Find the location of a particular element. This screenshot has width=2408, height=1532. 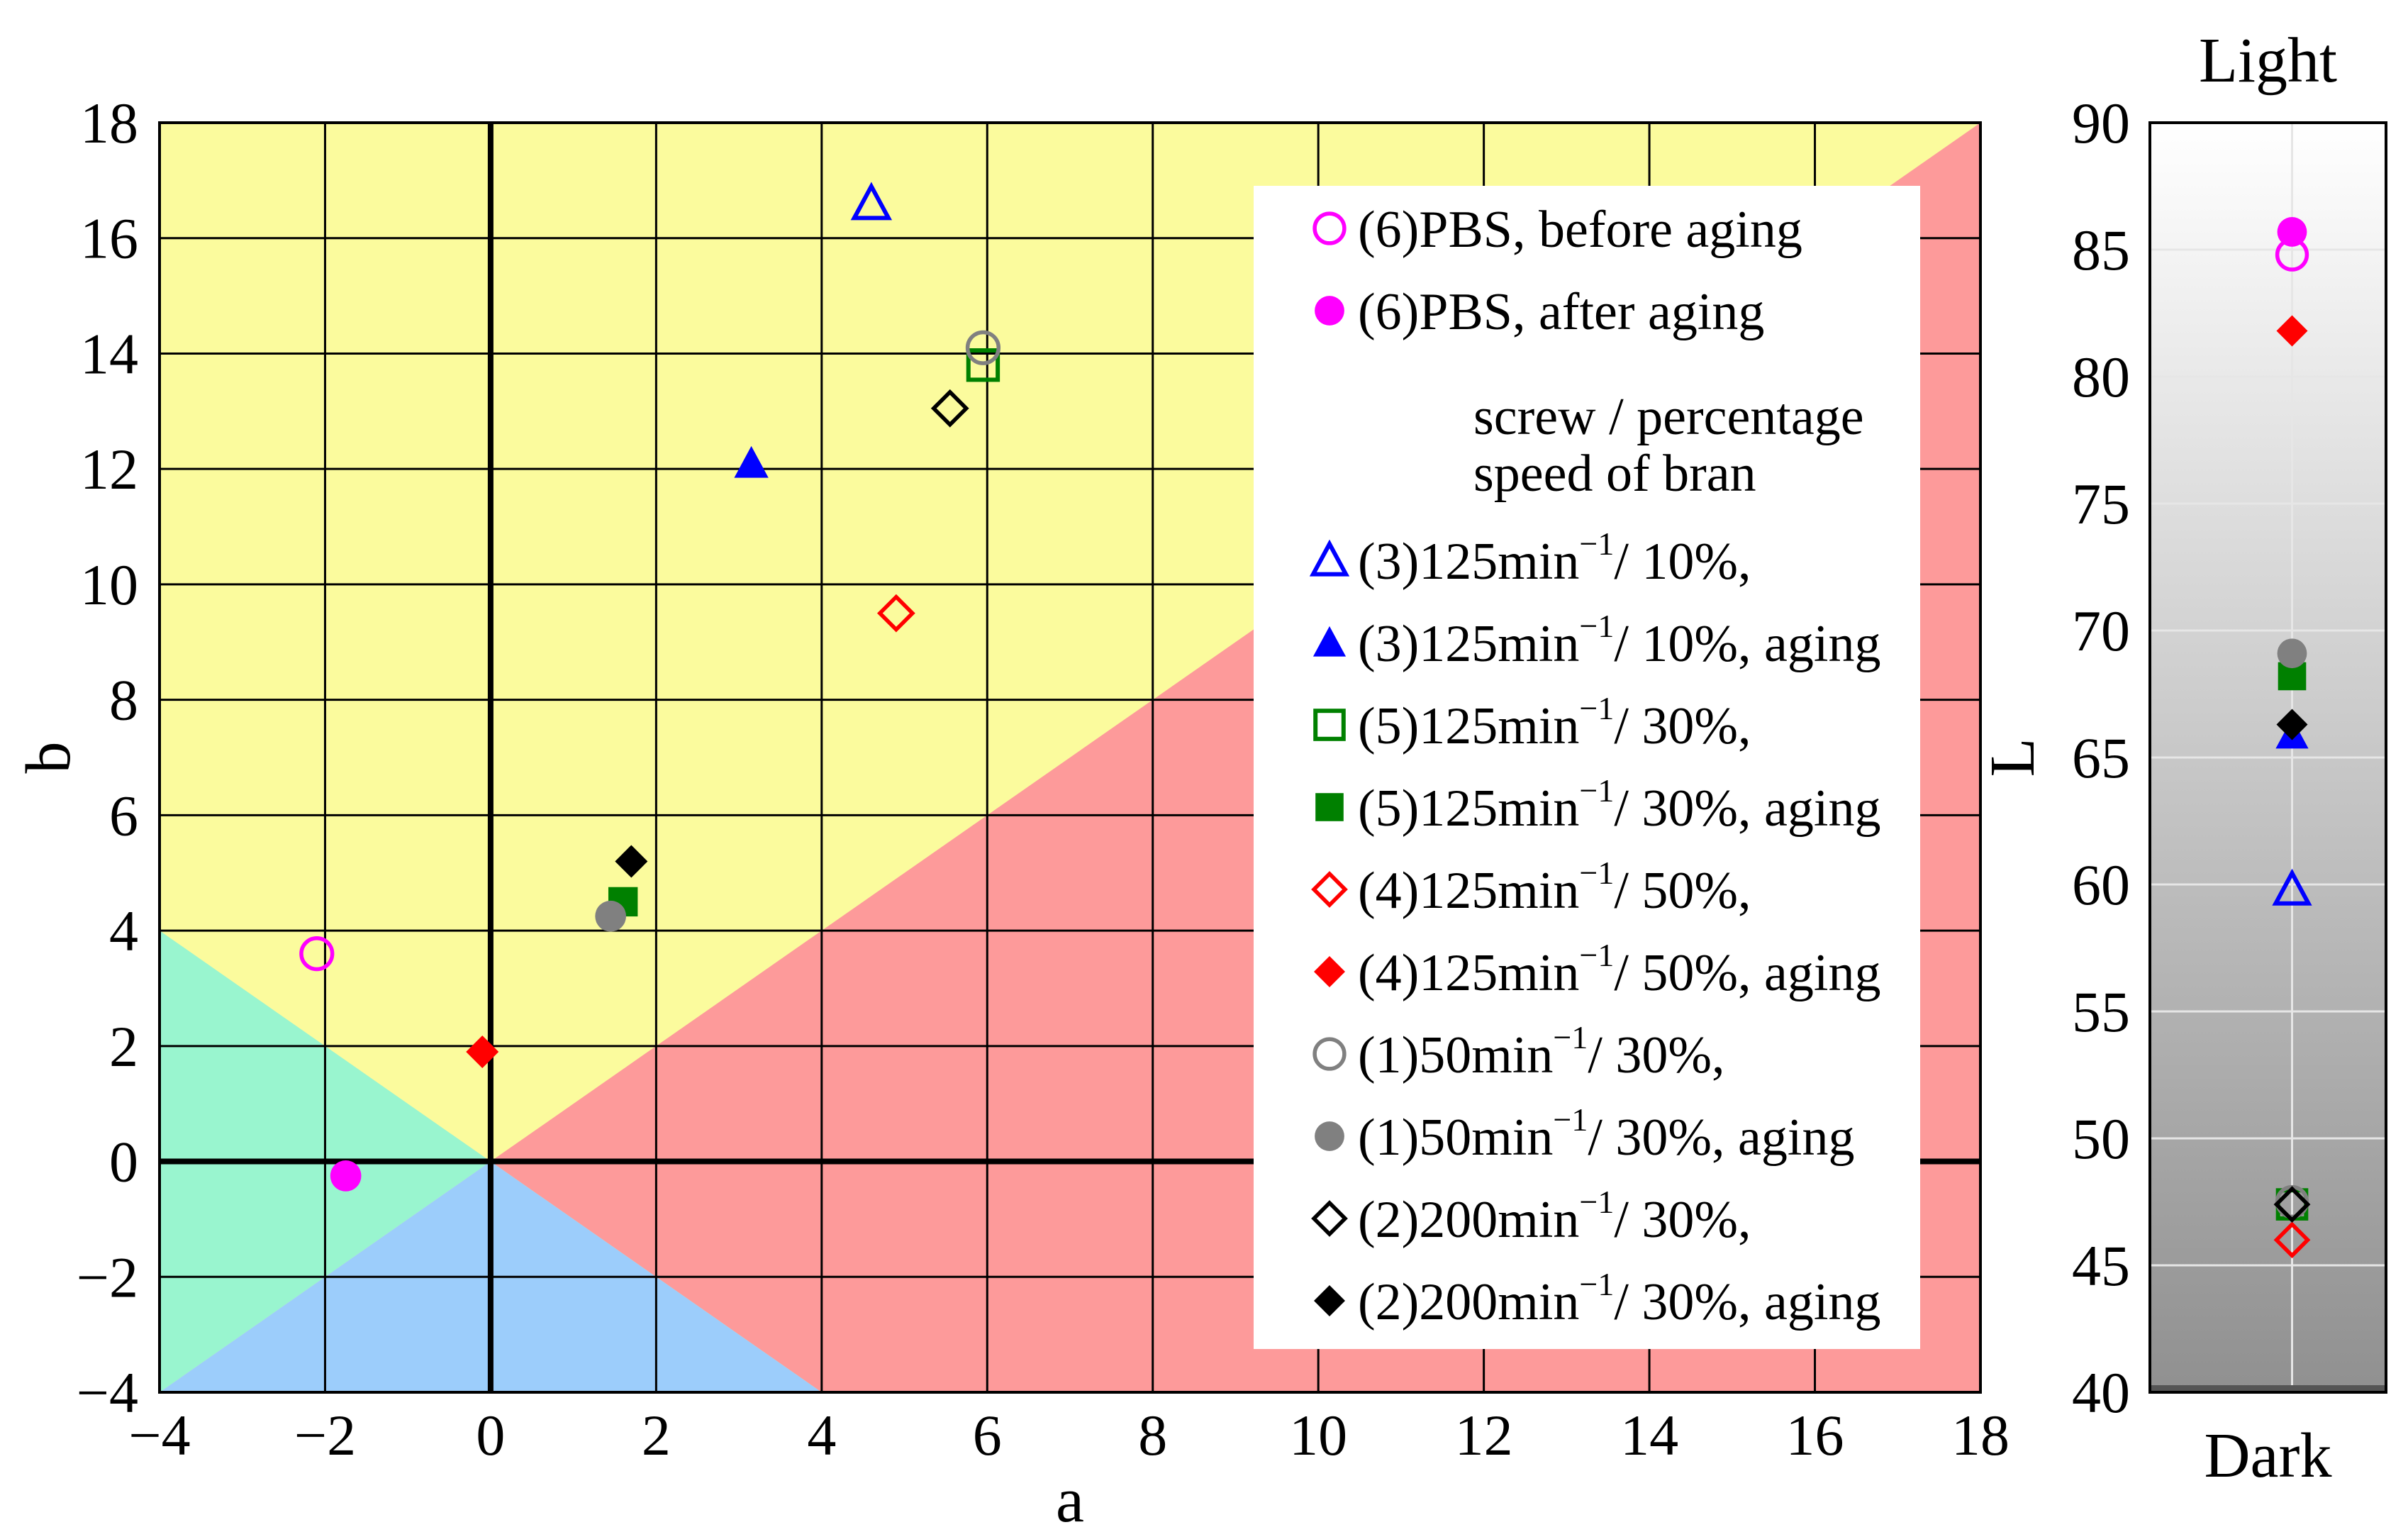

y-tick-label: 6 is located at coordinates (123, 815).